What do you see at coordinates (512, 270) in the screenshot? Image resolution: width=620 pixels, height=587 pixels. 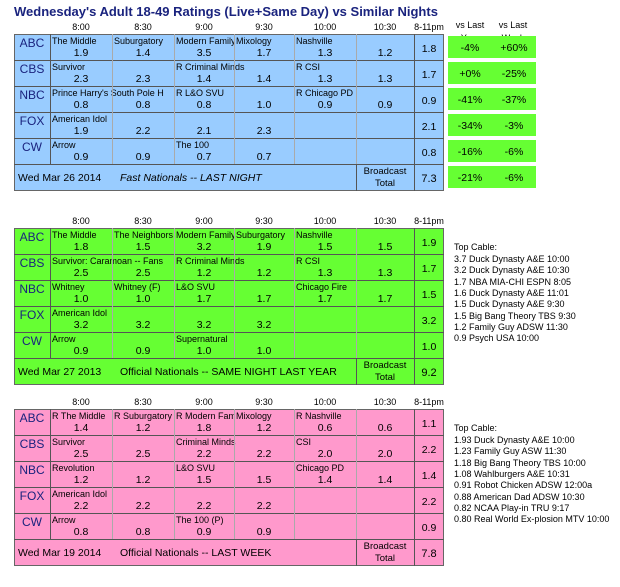 I see `top-cable-item: 3.2 Duck Dynasty A&E 10:30` at bounding box center [512, 270].